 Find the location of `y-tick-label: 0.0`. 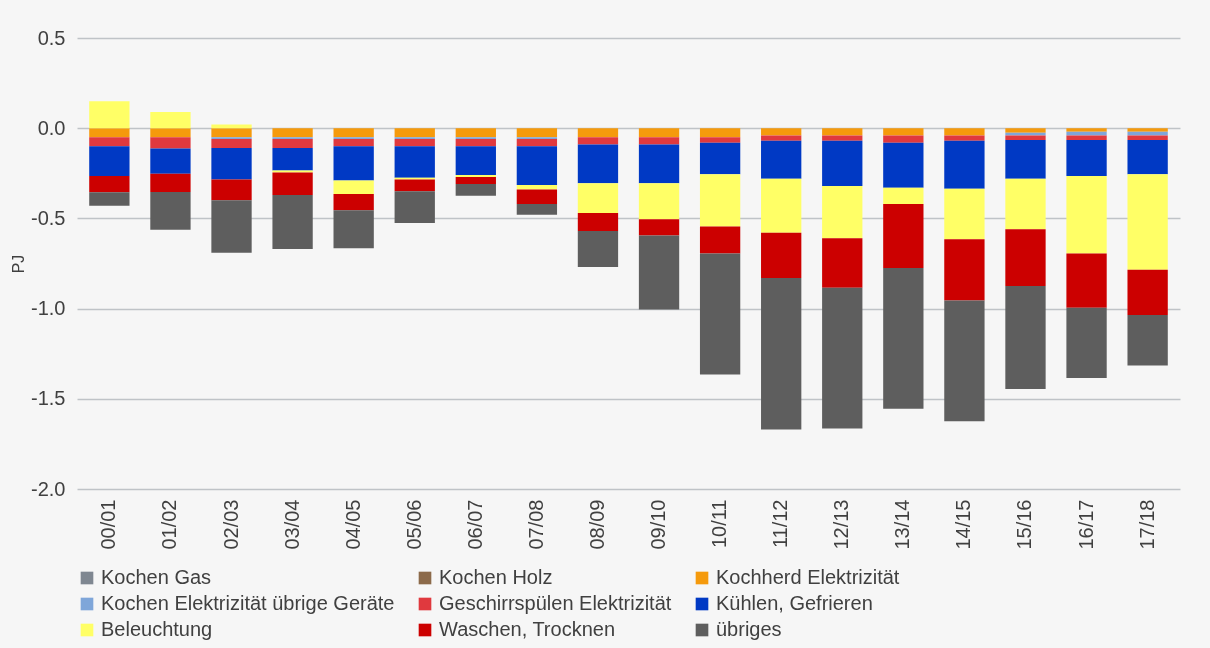

y-tick-label: 0.0 is located at coordinates (51, 127).